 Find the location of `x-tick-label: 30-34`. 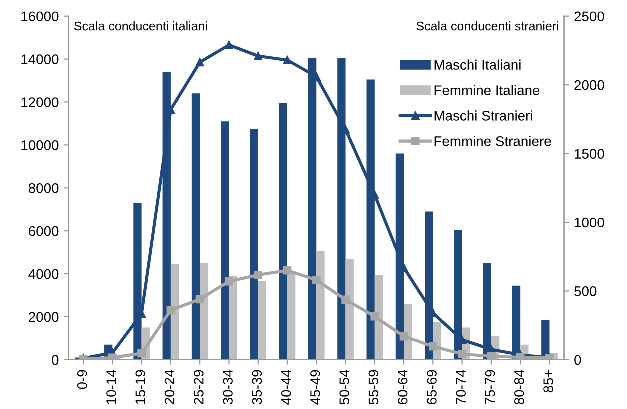

x-tick-label: 30-34 is located at coordinates (228, 387).